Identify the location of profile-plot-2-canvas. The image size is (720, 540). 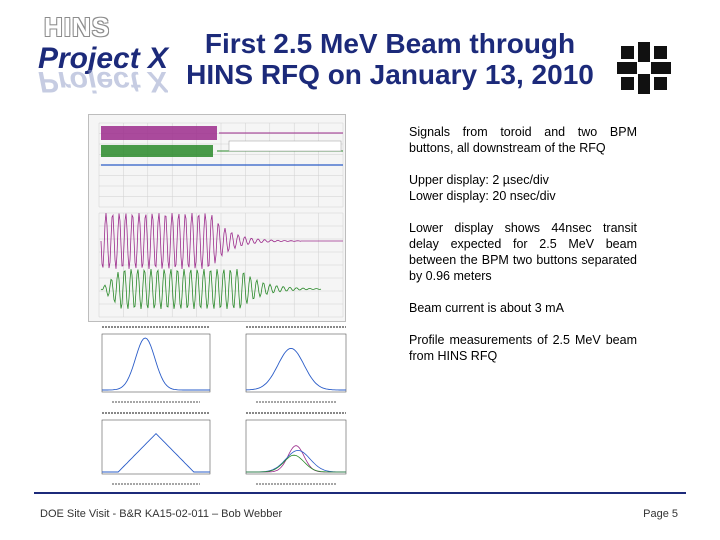
(296, 364).